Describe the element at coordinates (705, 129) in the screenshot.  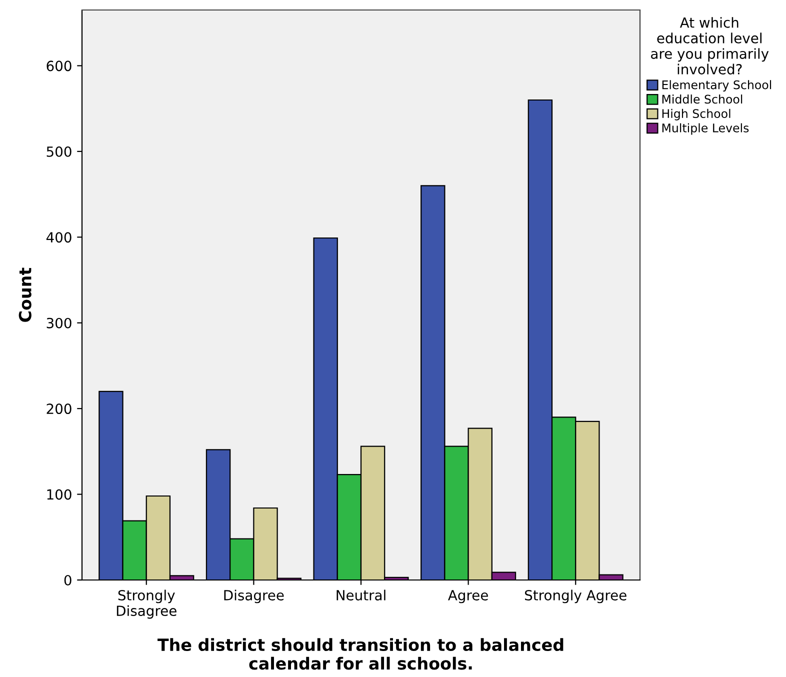
I see `legend-label: Multiple Levels` at that location.